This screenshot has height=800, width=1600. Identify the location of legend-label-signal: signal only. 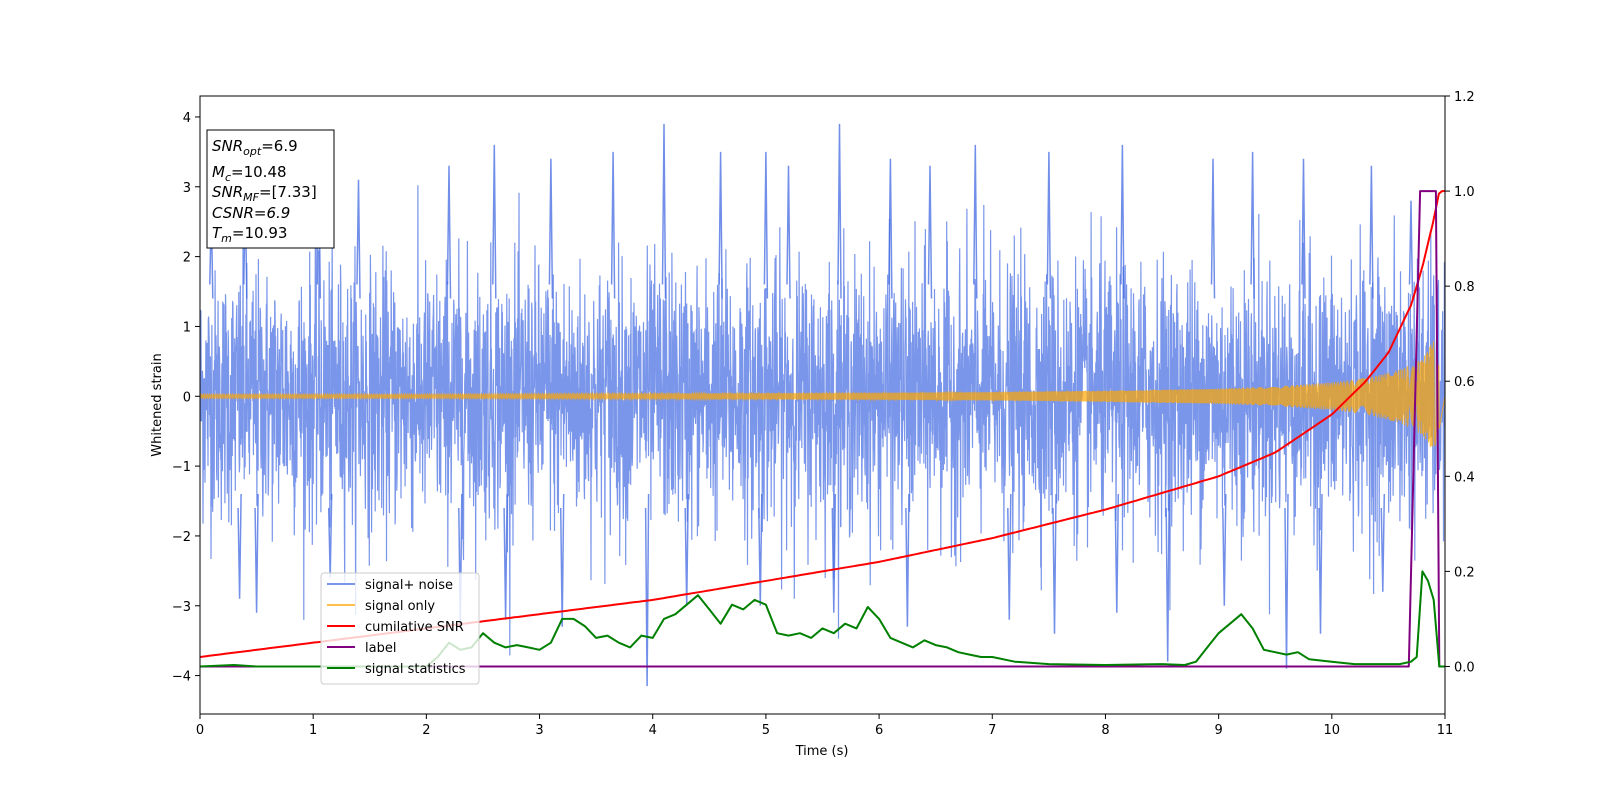
(400, 606).